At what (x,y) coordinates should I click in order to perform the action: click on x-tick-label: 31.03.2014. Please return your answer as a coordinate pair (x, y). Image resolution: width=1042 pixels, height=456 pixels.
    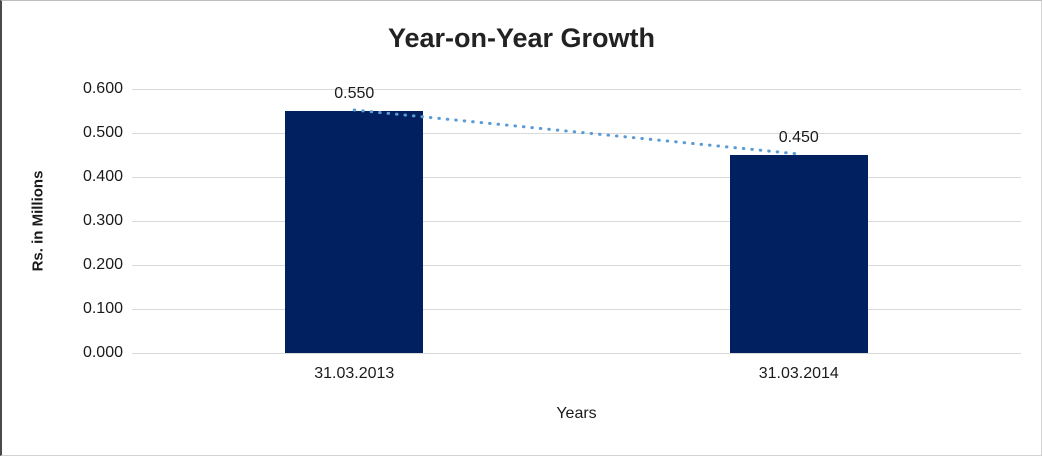
    Looking at the image, I should click on (798, 373).